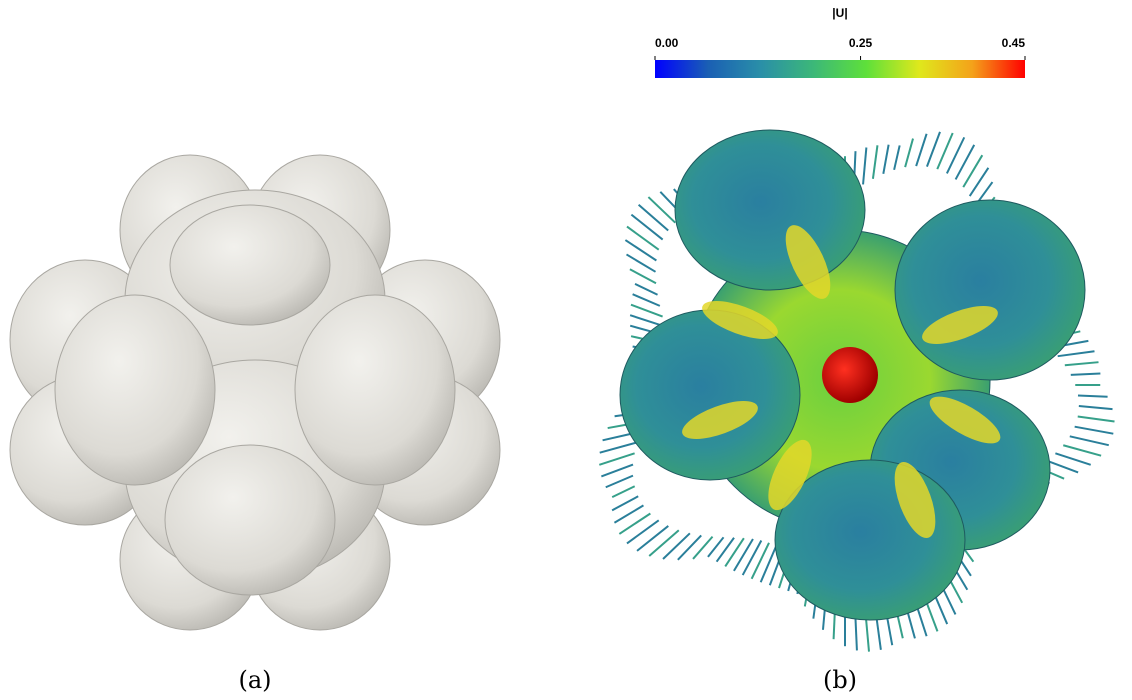 This screenshot has height=700, width=1132. What do you see at coordinates (1014, 43) in the screenshot?
I see `colorbar-tick-label: 0.45` at bounding box center [1014, 43].